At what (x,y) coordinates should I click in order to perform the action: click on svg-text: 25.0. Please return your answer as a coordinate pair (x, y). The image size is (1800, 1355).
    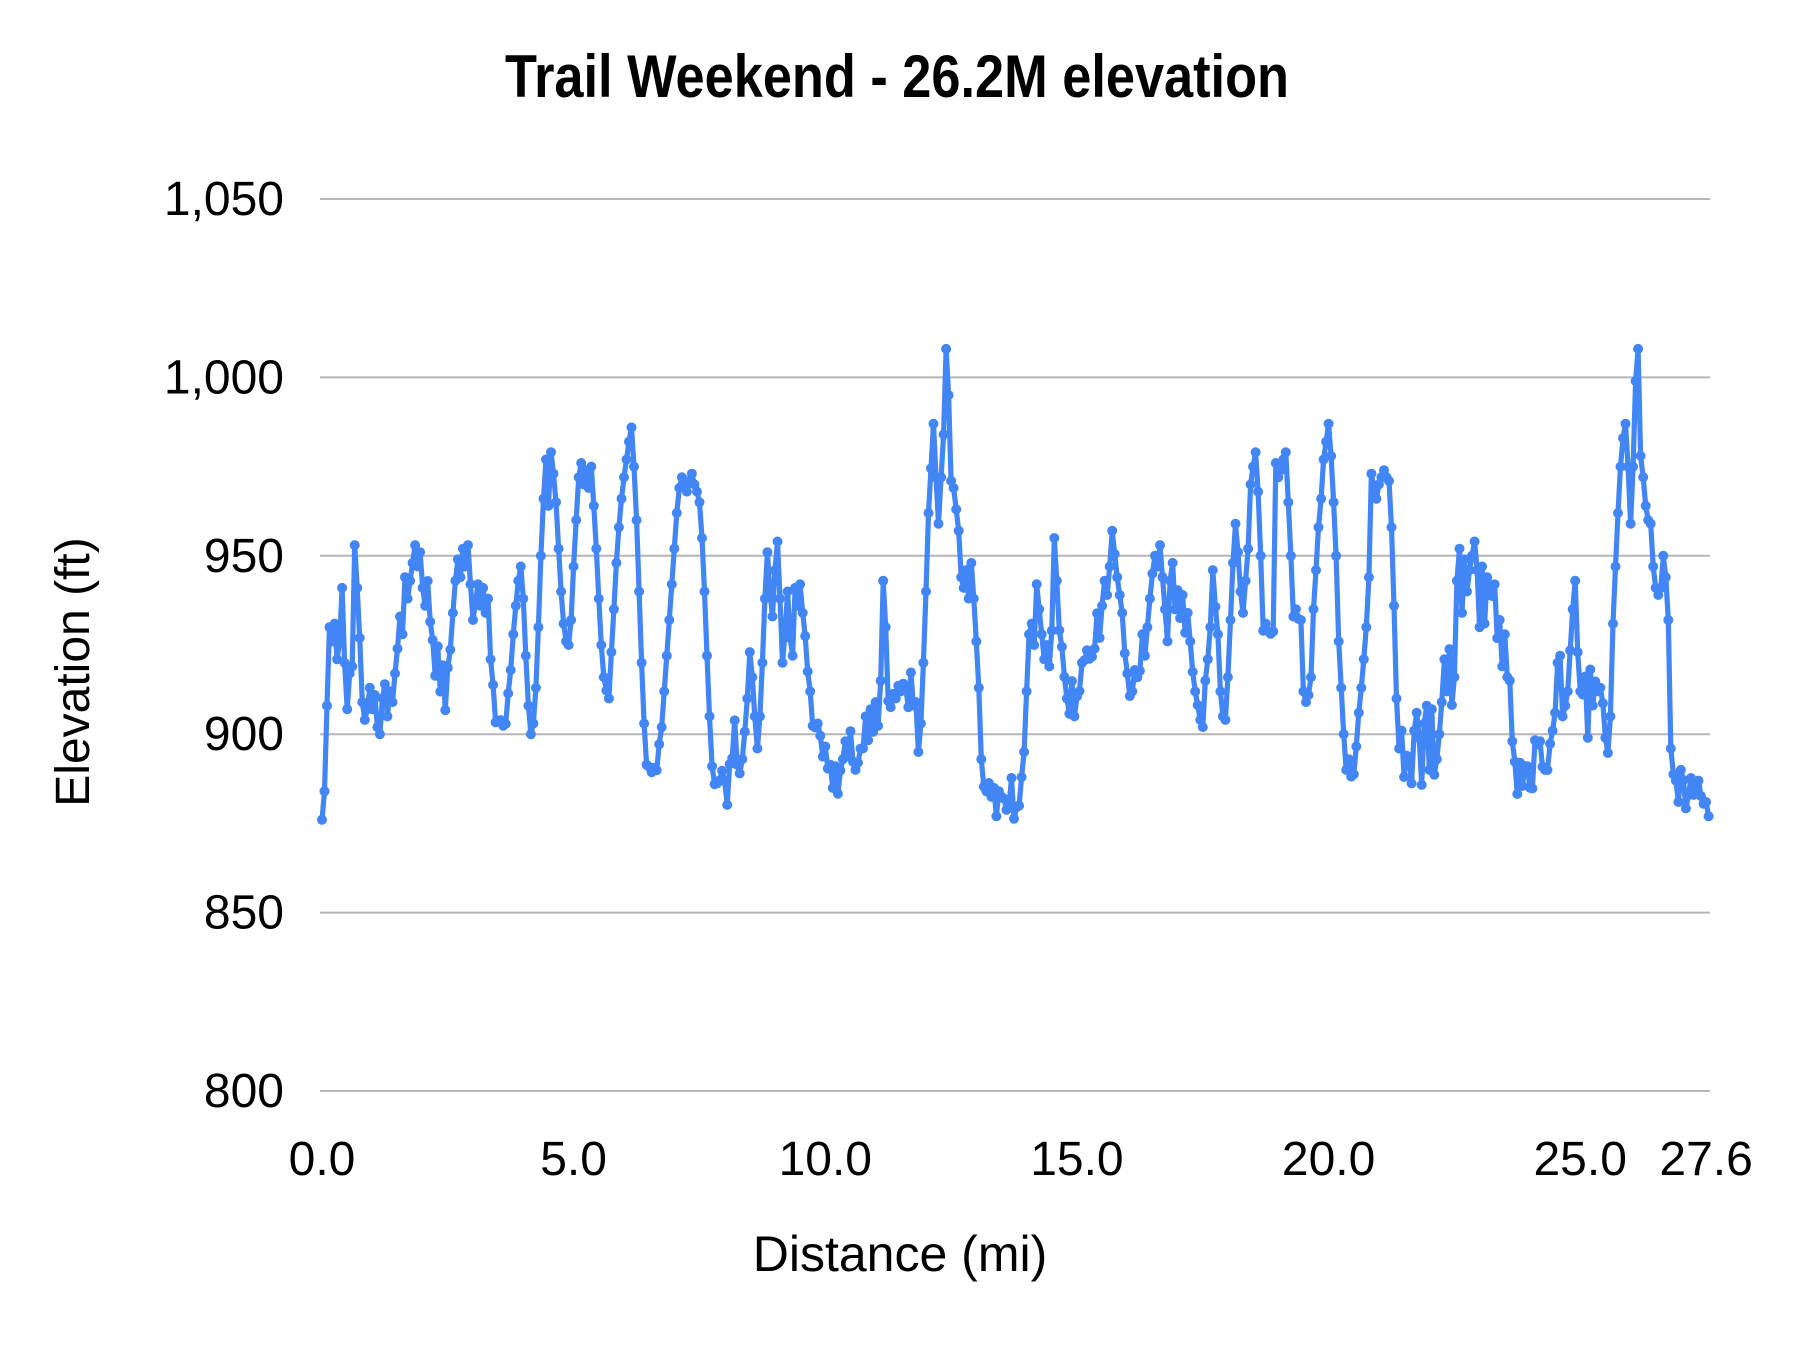
    Looking at the image, I should click on (1579, 1159).